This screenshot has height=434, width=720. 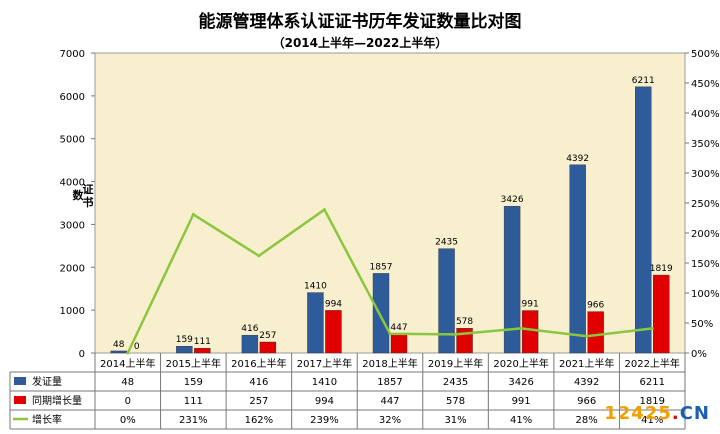 I want to click on bar-value-label: 48, so click(x=119, y=345).